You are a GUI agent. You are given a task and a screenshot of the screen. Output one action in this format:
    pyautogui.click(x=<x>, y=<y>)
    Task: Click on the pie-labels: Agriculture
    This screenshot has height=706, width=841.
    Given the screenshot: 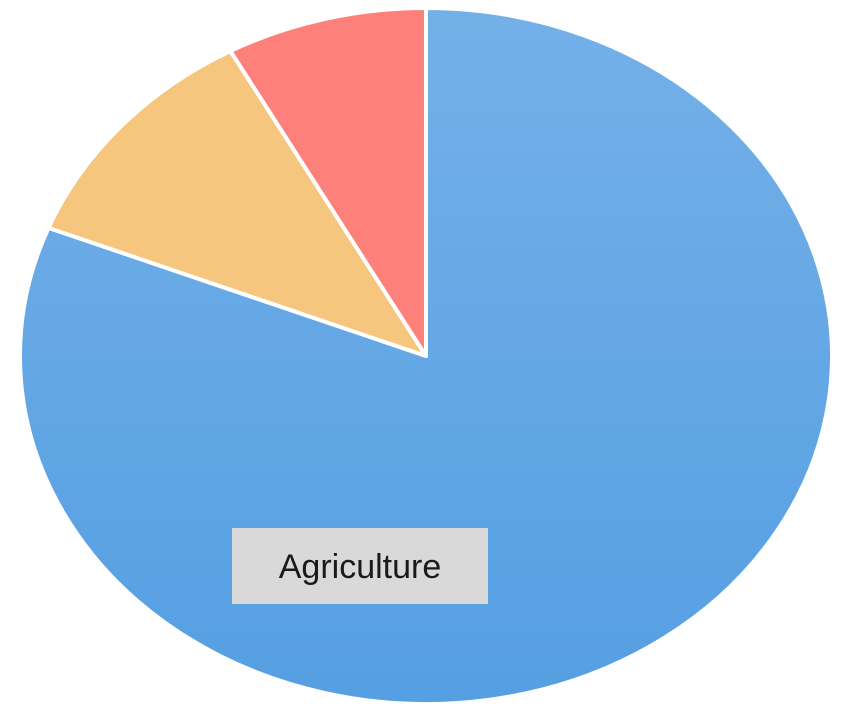 What is the action you would take?
    pyautogui.click(x=360, y=566)
    